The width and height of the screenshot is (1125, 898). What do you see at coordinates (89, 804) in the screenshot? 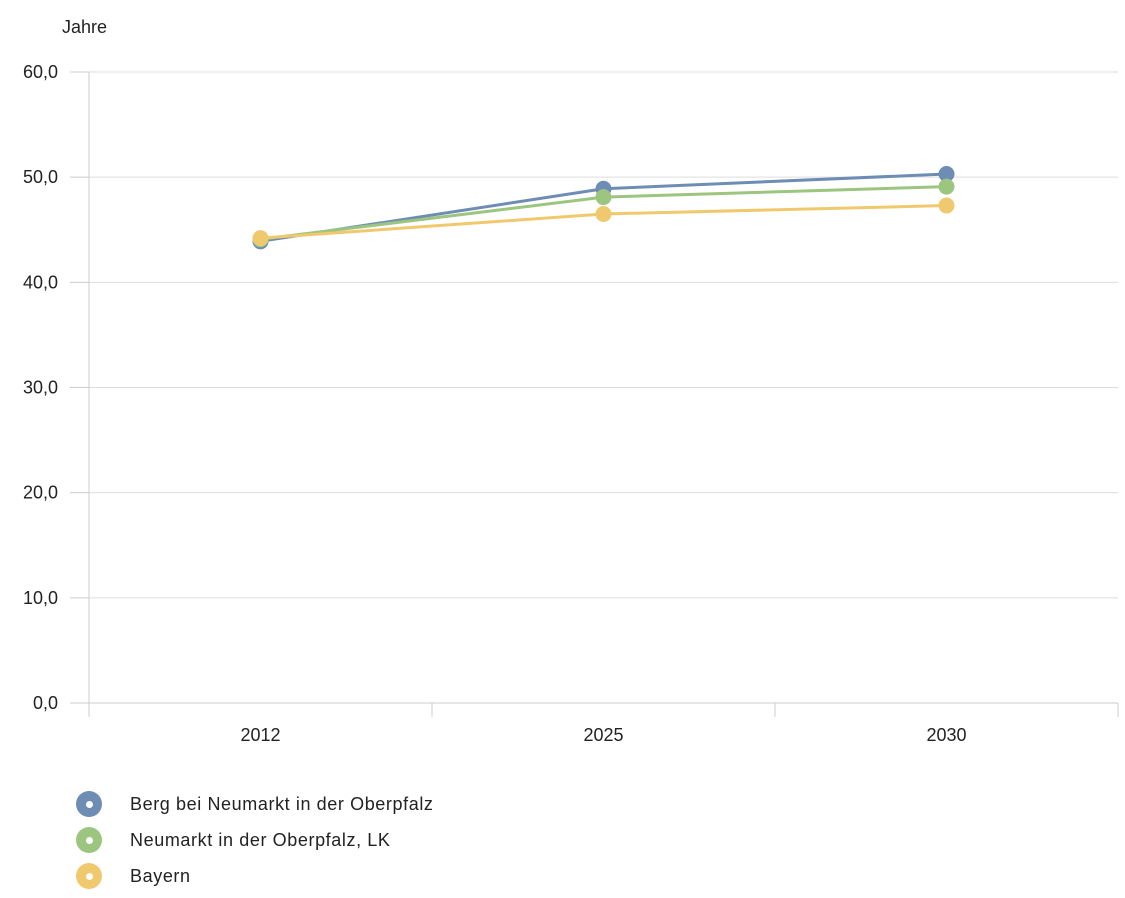
I see `legend-marker-berg-icon` at bounding box center [89, 804].